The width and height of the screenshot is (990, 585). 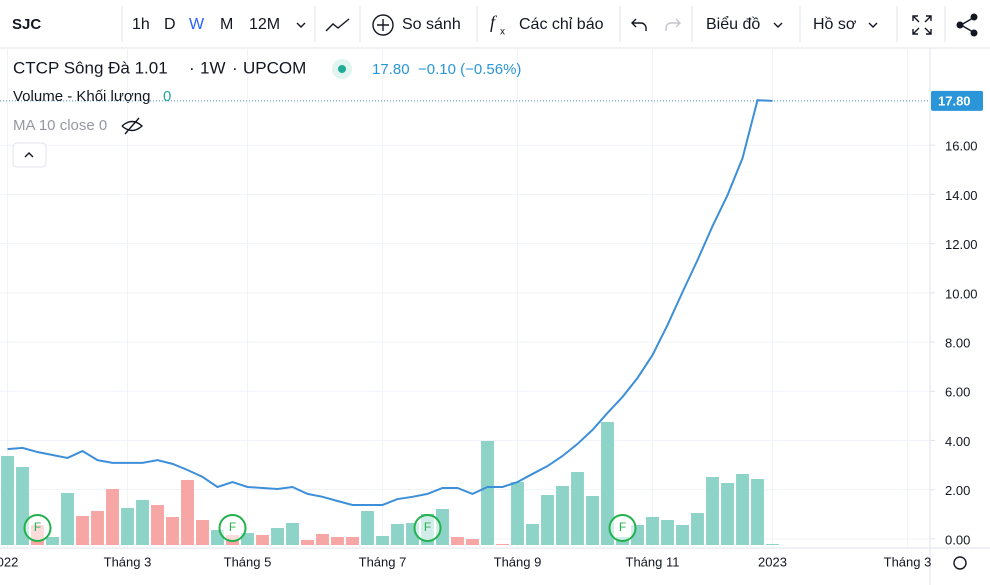 I want to click on redo, so click(x=673, y=24).